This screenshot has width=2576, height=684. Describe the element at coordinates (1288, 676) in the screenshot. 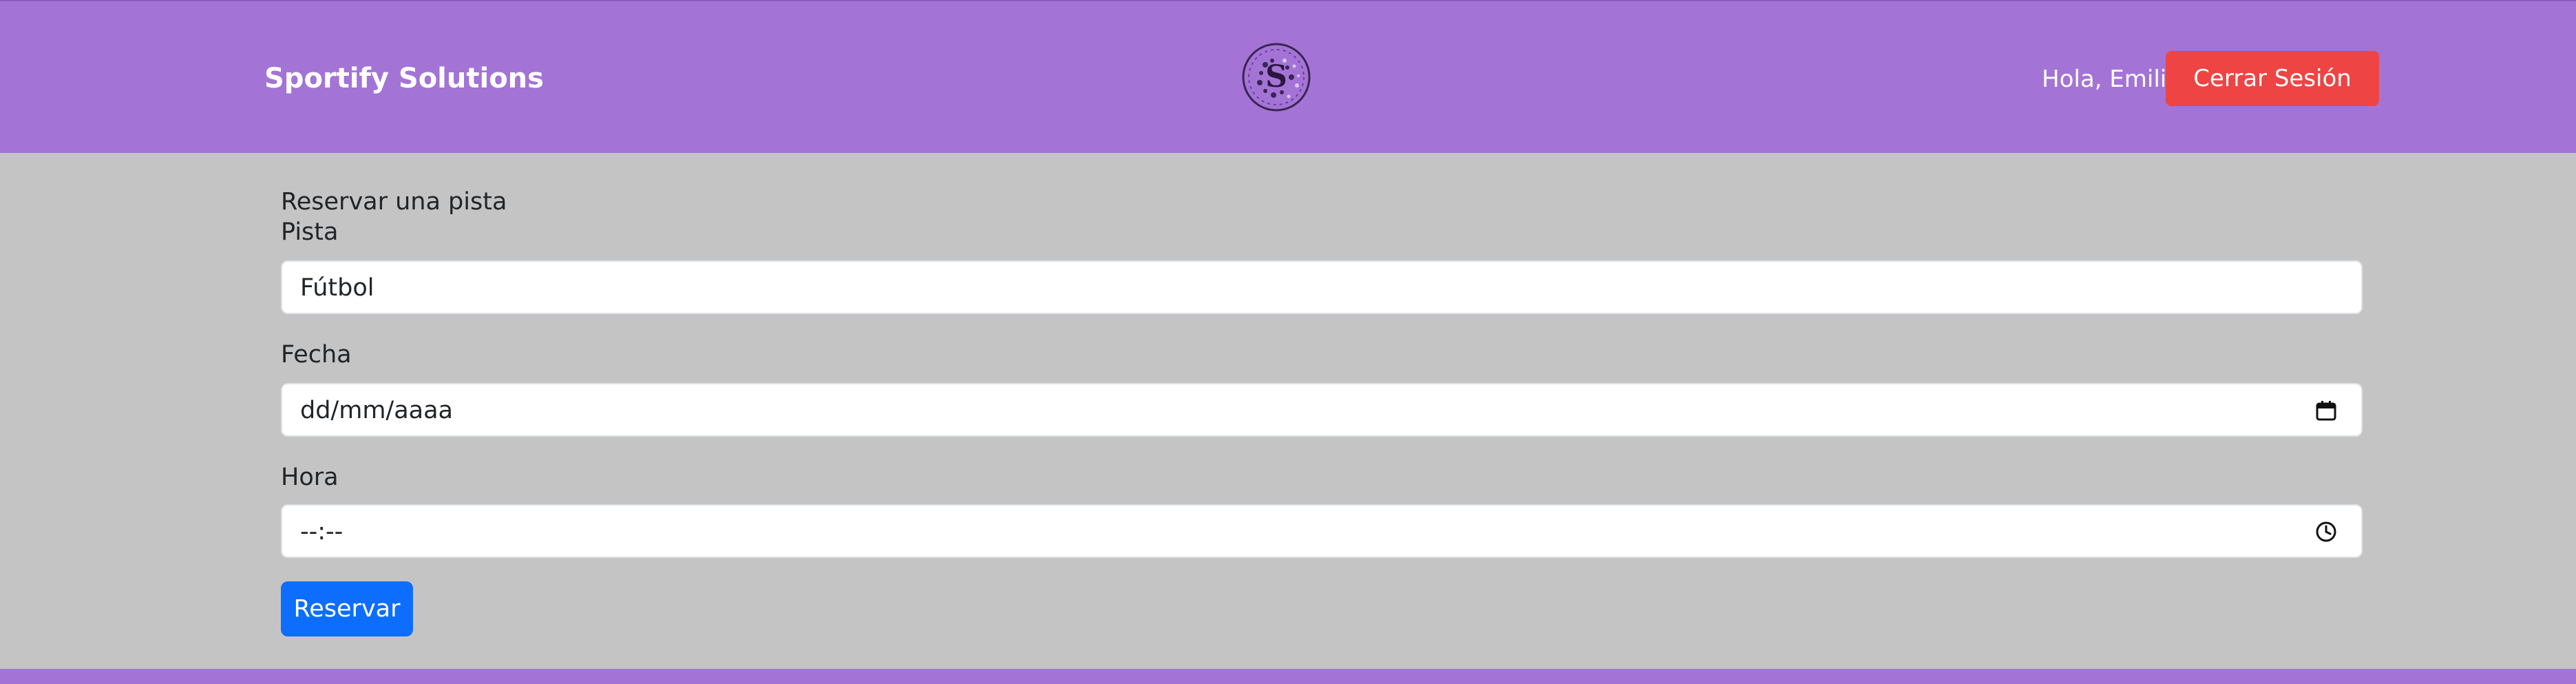

I see `footer-bar` at that location.